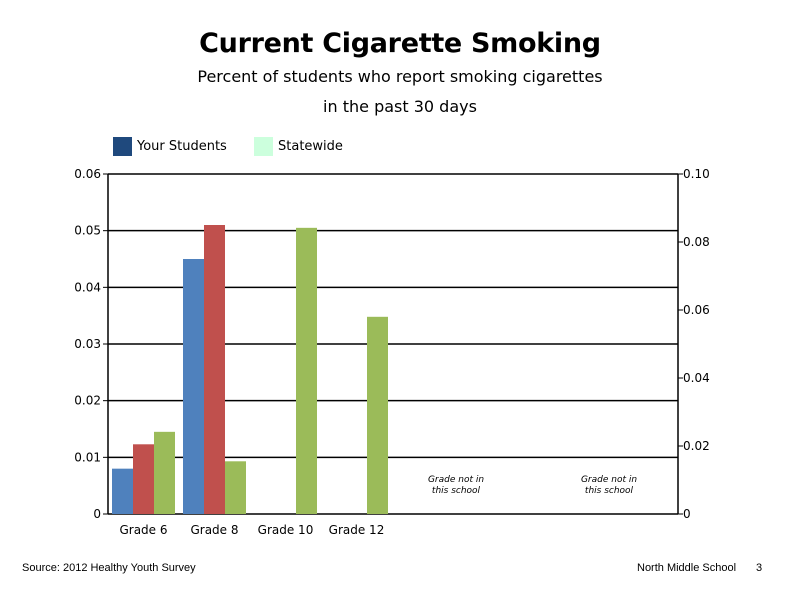  Describe the element at coordinates (143, 530) in the screenshot. I see `x-tick-label: Grade 6` at that location.